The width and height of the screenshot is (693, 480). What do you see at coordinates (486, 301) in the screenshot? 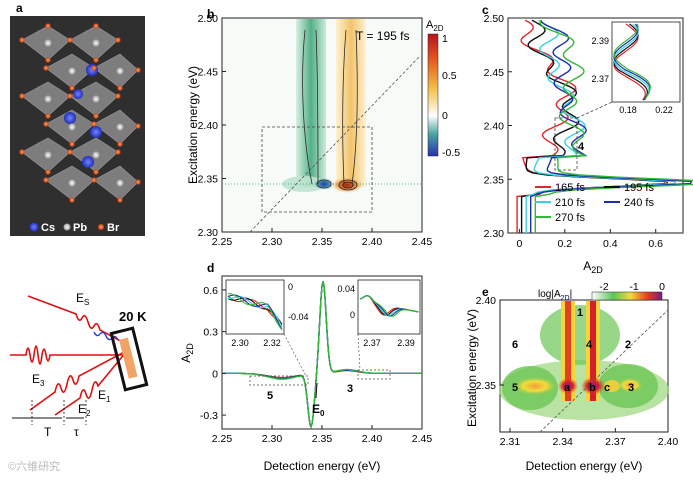
I see `e-ytick-label: 2.40` at bounding box center [486, 301].